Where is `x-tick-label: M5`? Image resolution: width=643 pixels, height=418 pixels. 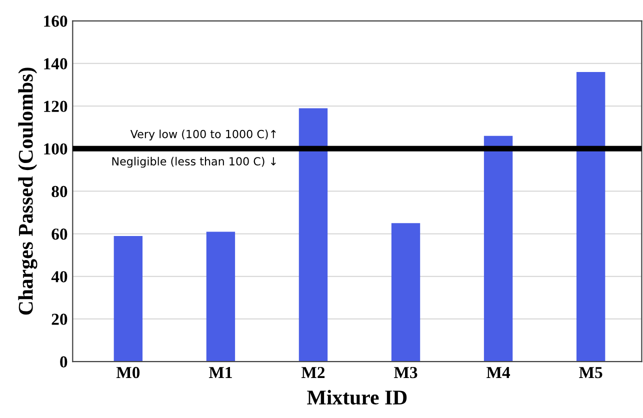 x-tick-label: M5 is located at coordinates (590, 372).